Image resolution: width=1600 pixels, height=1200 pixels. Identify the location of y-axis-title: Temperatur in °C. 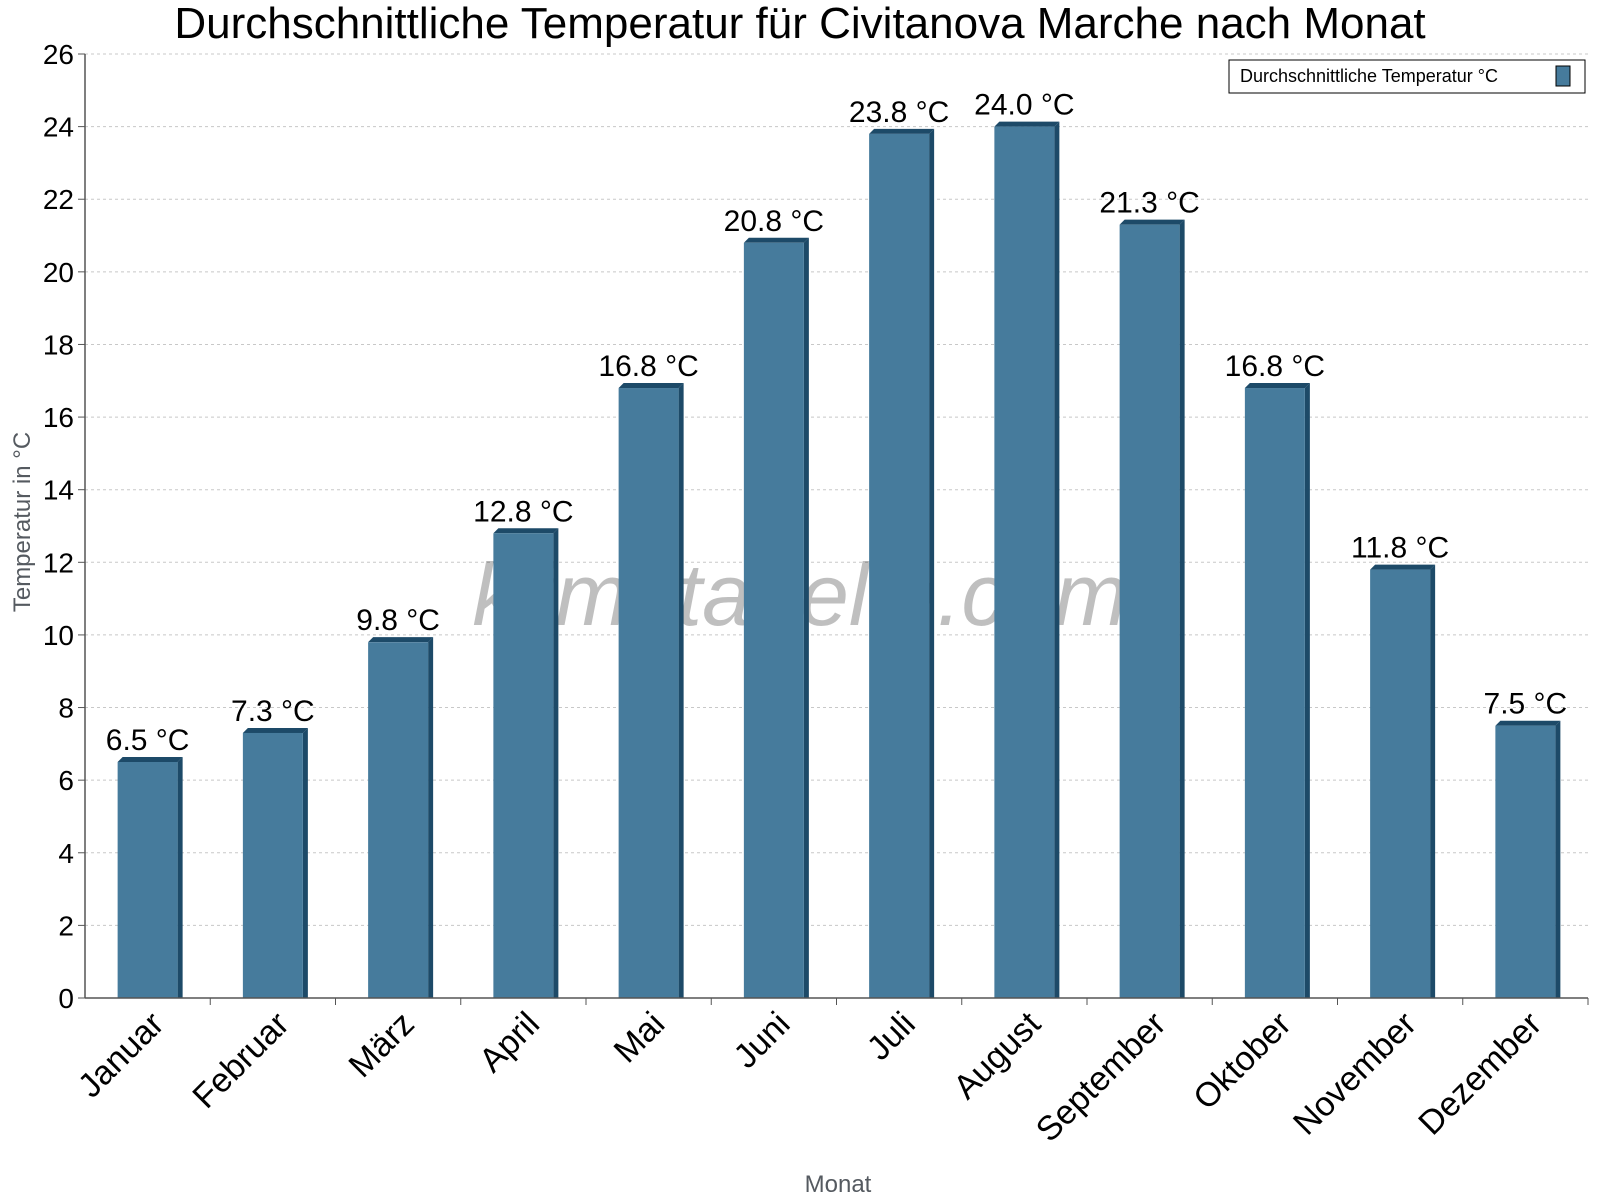
(22, 522).